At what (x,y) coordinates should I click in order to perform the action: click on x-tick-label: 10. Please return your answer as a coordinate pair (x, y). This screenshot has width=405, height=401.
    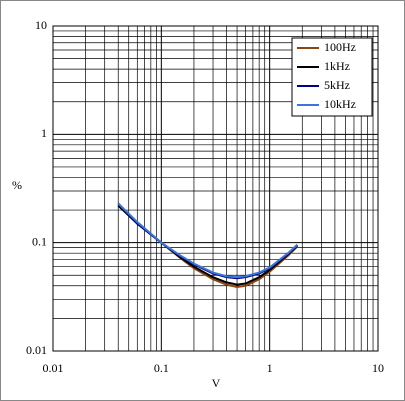
    Looking at the image, I should click on (378, 368).